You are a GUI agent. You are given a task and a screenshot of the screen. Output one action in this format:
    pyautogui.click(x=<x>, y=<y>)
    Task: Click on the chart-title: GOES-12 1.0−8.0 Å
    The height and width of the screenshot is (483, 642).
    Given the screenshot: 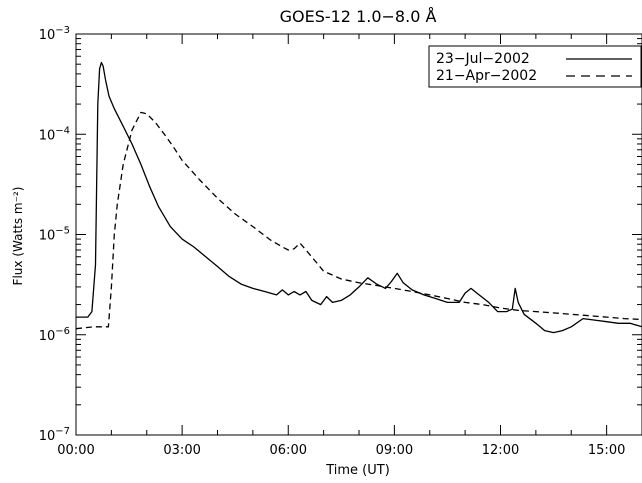 What is the action you would take?
    pyautogui.click(x=358, y=16)
    